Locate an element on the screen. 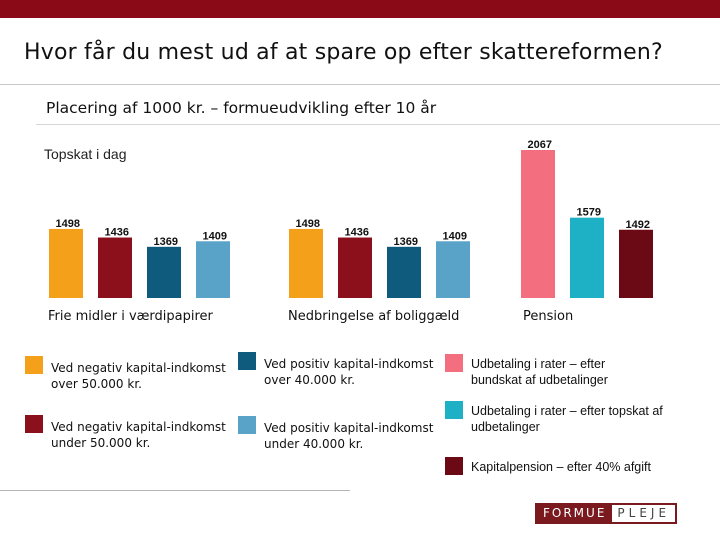 The image size is (720, 540). bar-value-label: 1579 is located at coordinates (589, 213).